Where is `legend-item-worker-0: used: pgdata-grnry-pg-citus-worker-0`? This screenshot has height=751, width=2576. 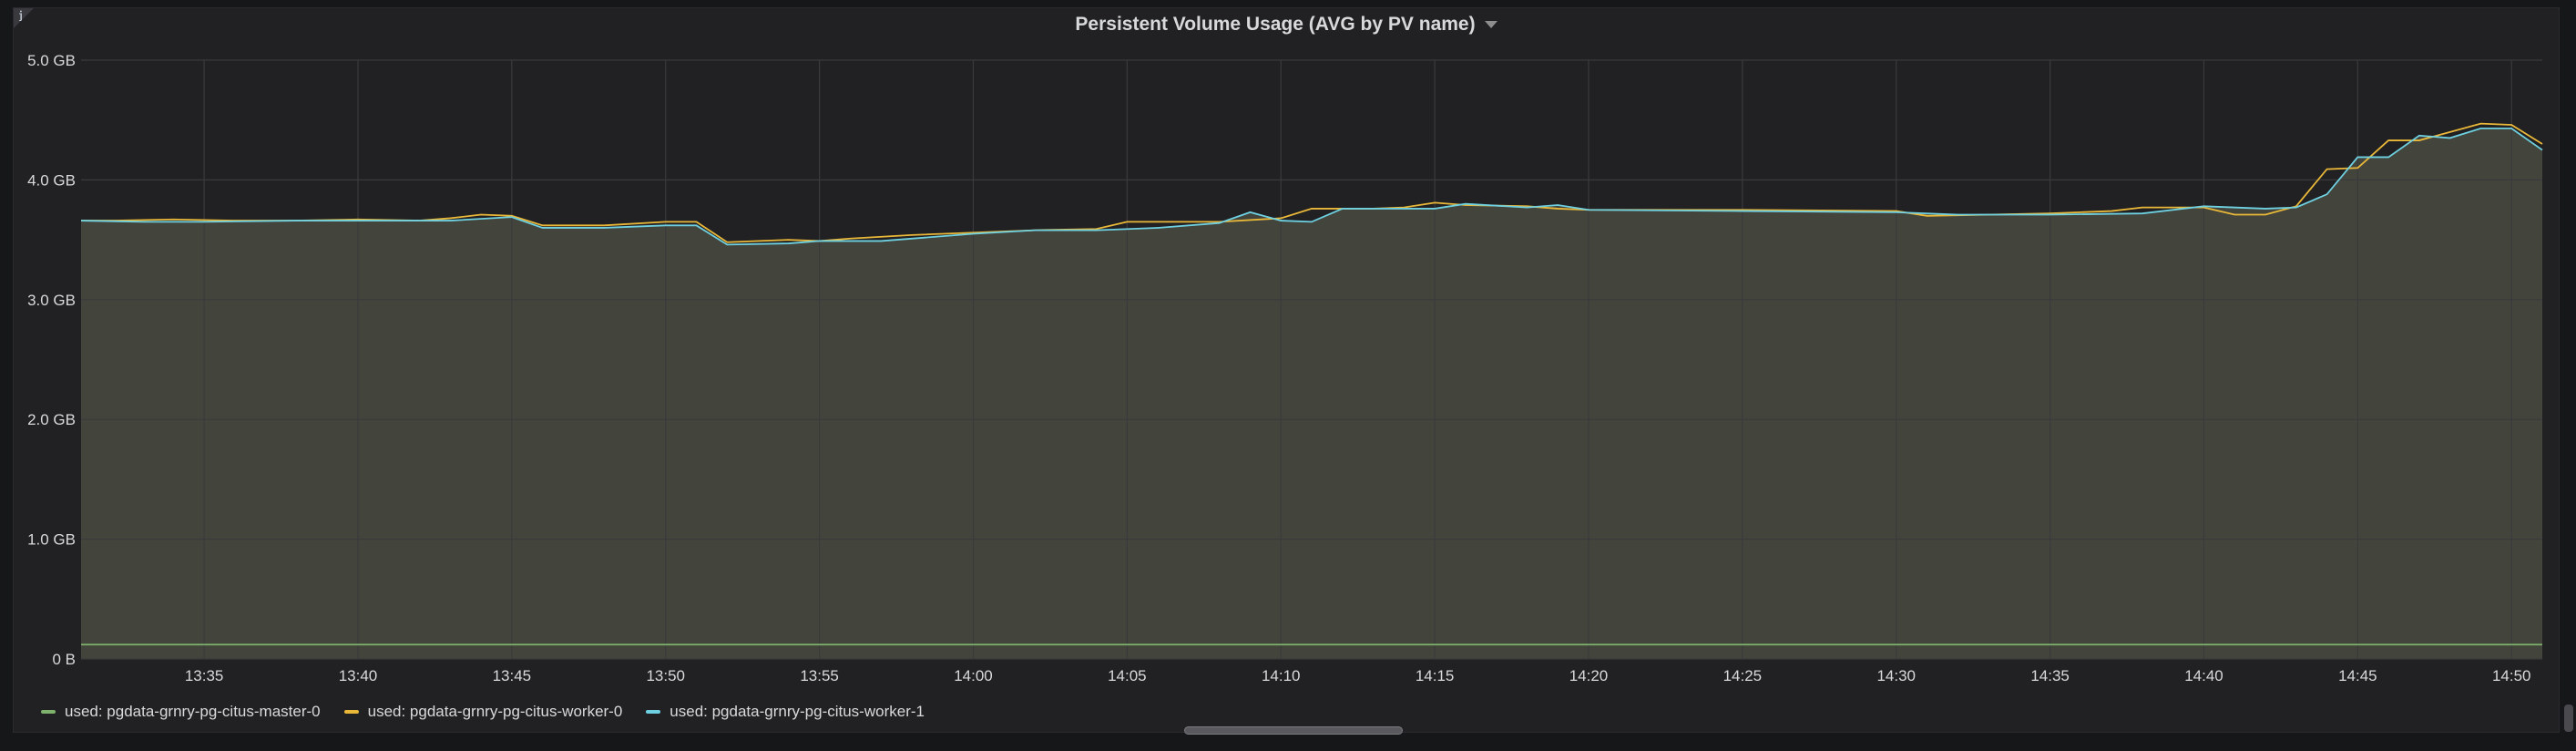 legend-item-worker-0: used: pgdata-grnry-pg-citus-worker-0 is located at coordinates (483, 712).